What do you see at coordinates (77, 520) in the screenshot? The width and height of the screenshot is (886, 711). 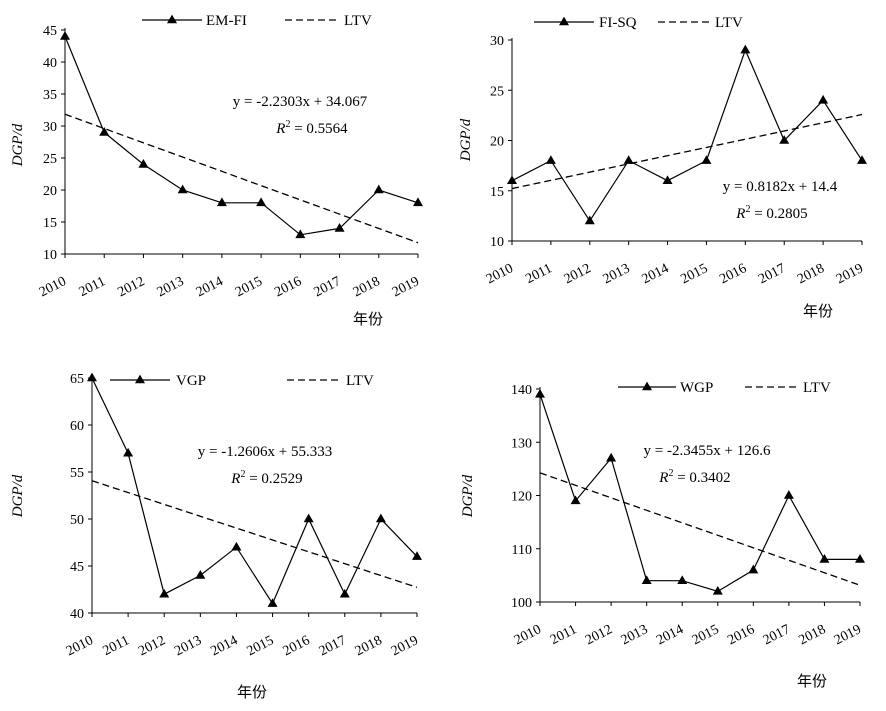 I see `y-tick-label: 50` at bounding box center [77, 520].